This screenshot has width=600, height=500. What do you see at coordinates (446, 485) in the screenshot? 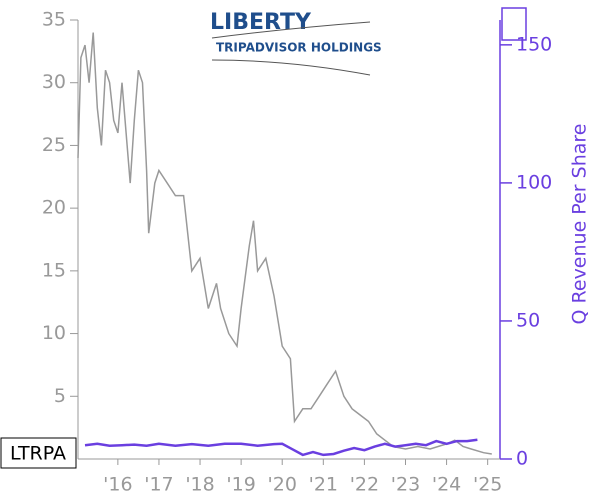
I see `x-tick-label: '24` at bounding box center [446, 485].